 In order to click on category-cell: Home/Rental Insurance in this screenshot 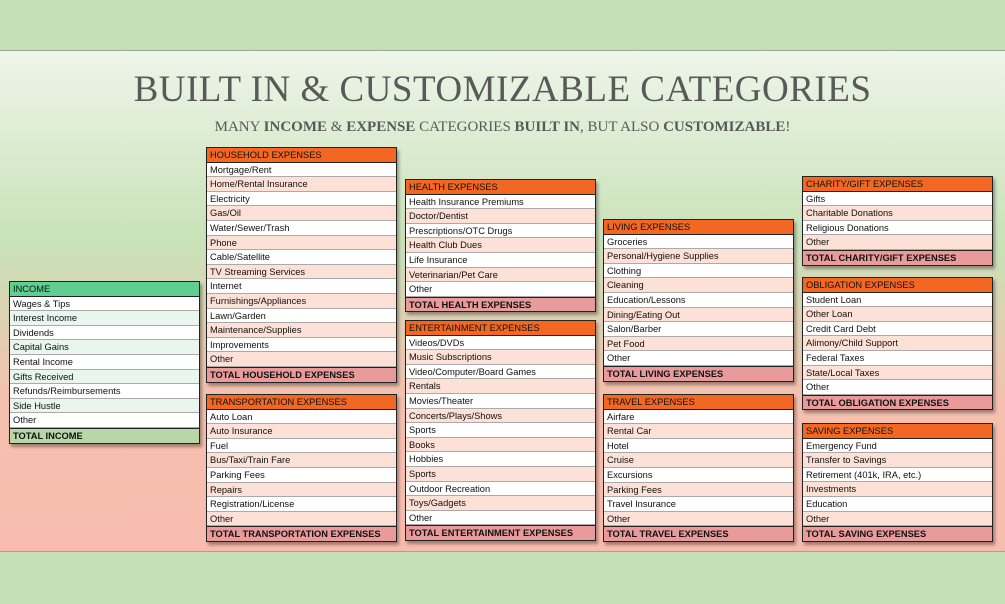, I will do `click(301, 184)`.